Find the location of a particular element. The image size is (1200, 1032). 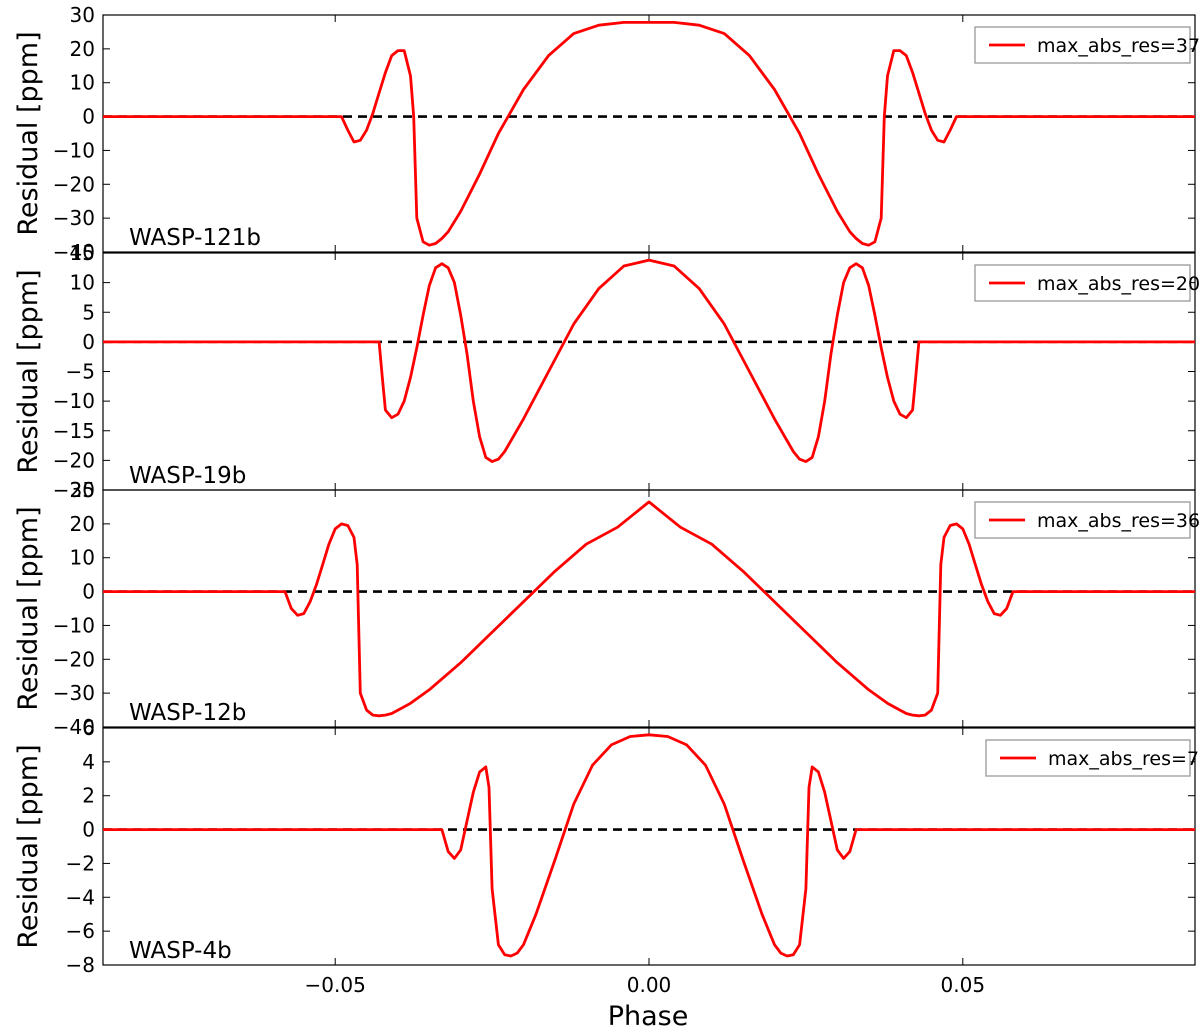

x-axis-label: Phase is located at coordinates (648, 1016).